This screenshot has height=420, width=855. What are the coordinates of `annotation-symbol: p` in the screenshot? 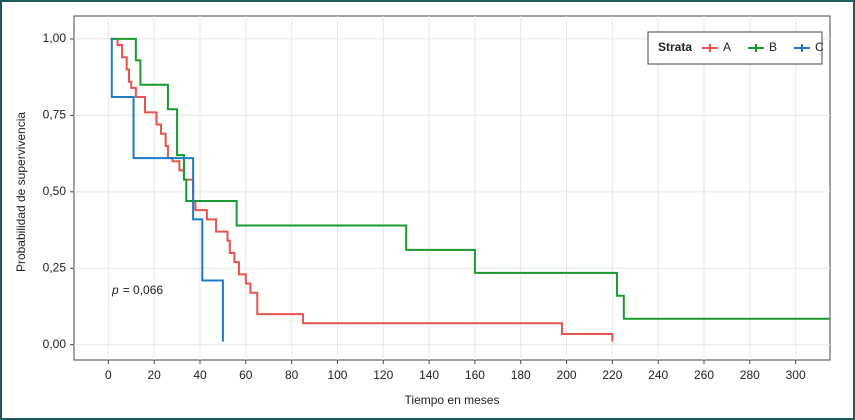 It's located at (115, 290).